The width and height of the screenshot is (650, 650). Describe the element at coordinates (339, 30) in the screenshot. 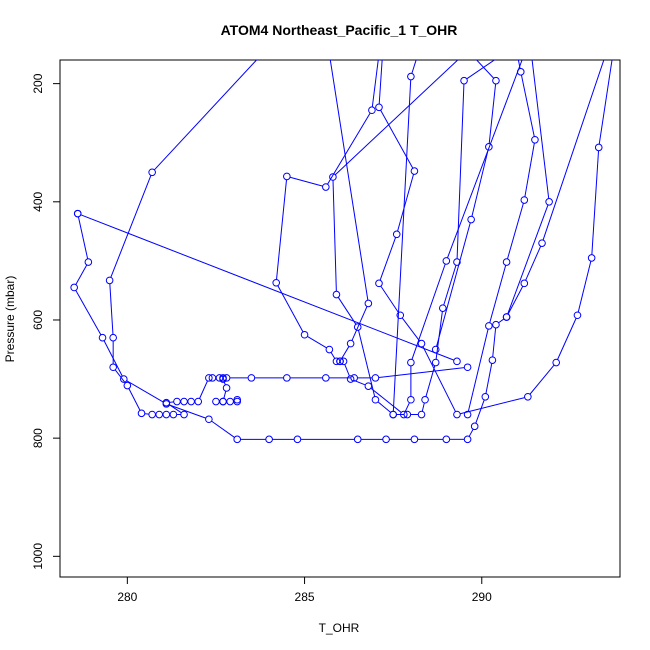

I see `chart-title: ATOM4 Northeast_Pacific_1 T_OHR` at that location.